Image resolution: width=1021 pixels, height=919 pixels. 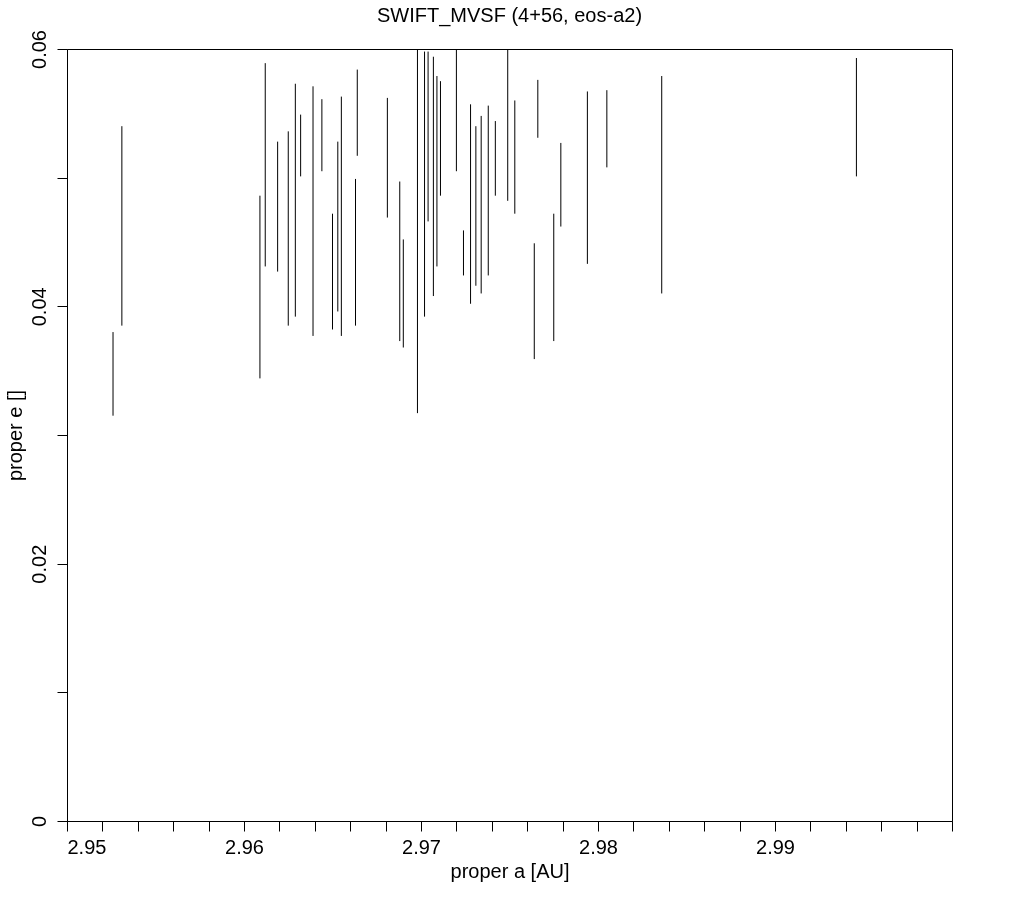 I want to click on y-axis-title: proper e [], so click(x=14, y=435).